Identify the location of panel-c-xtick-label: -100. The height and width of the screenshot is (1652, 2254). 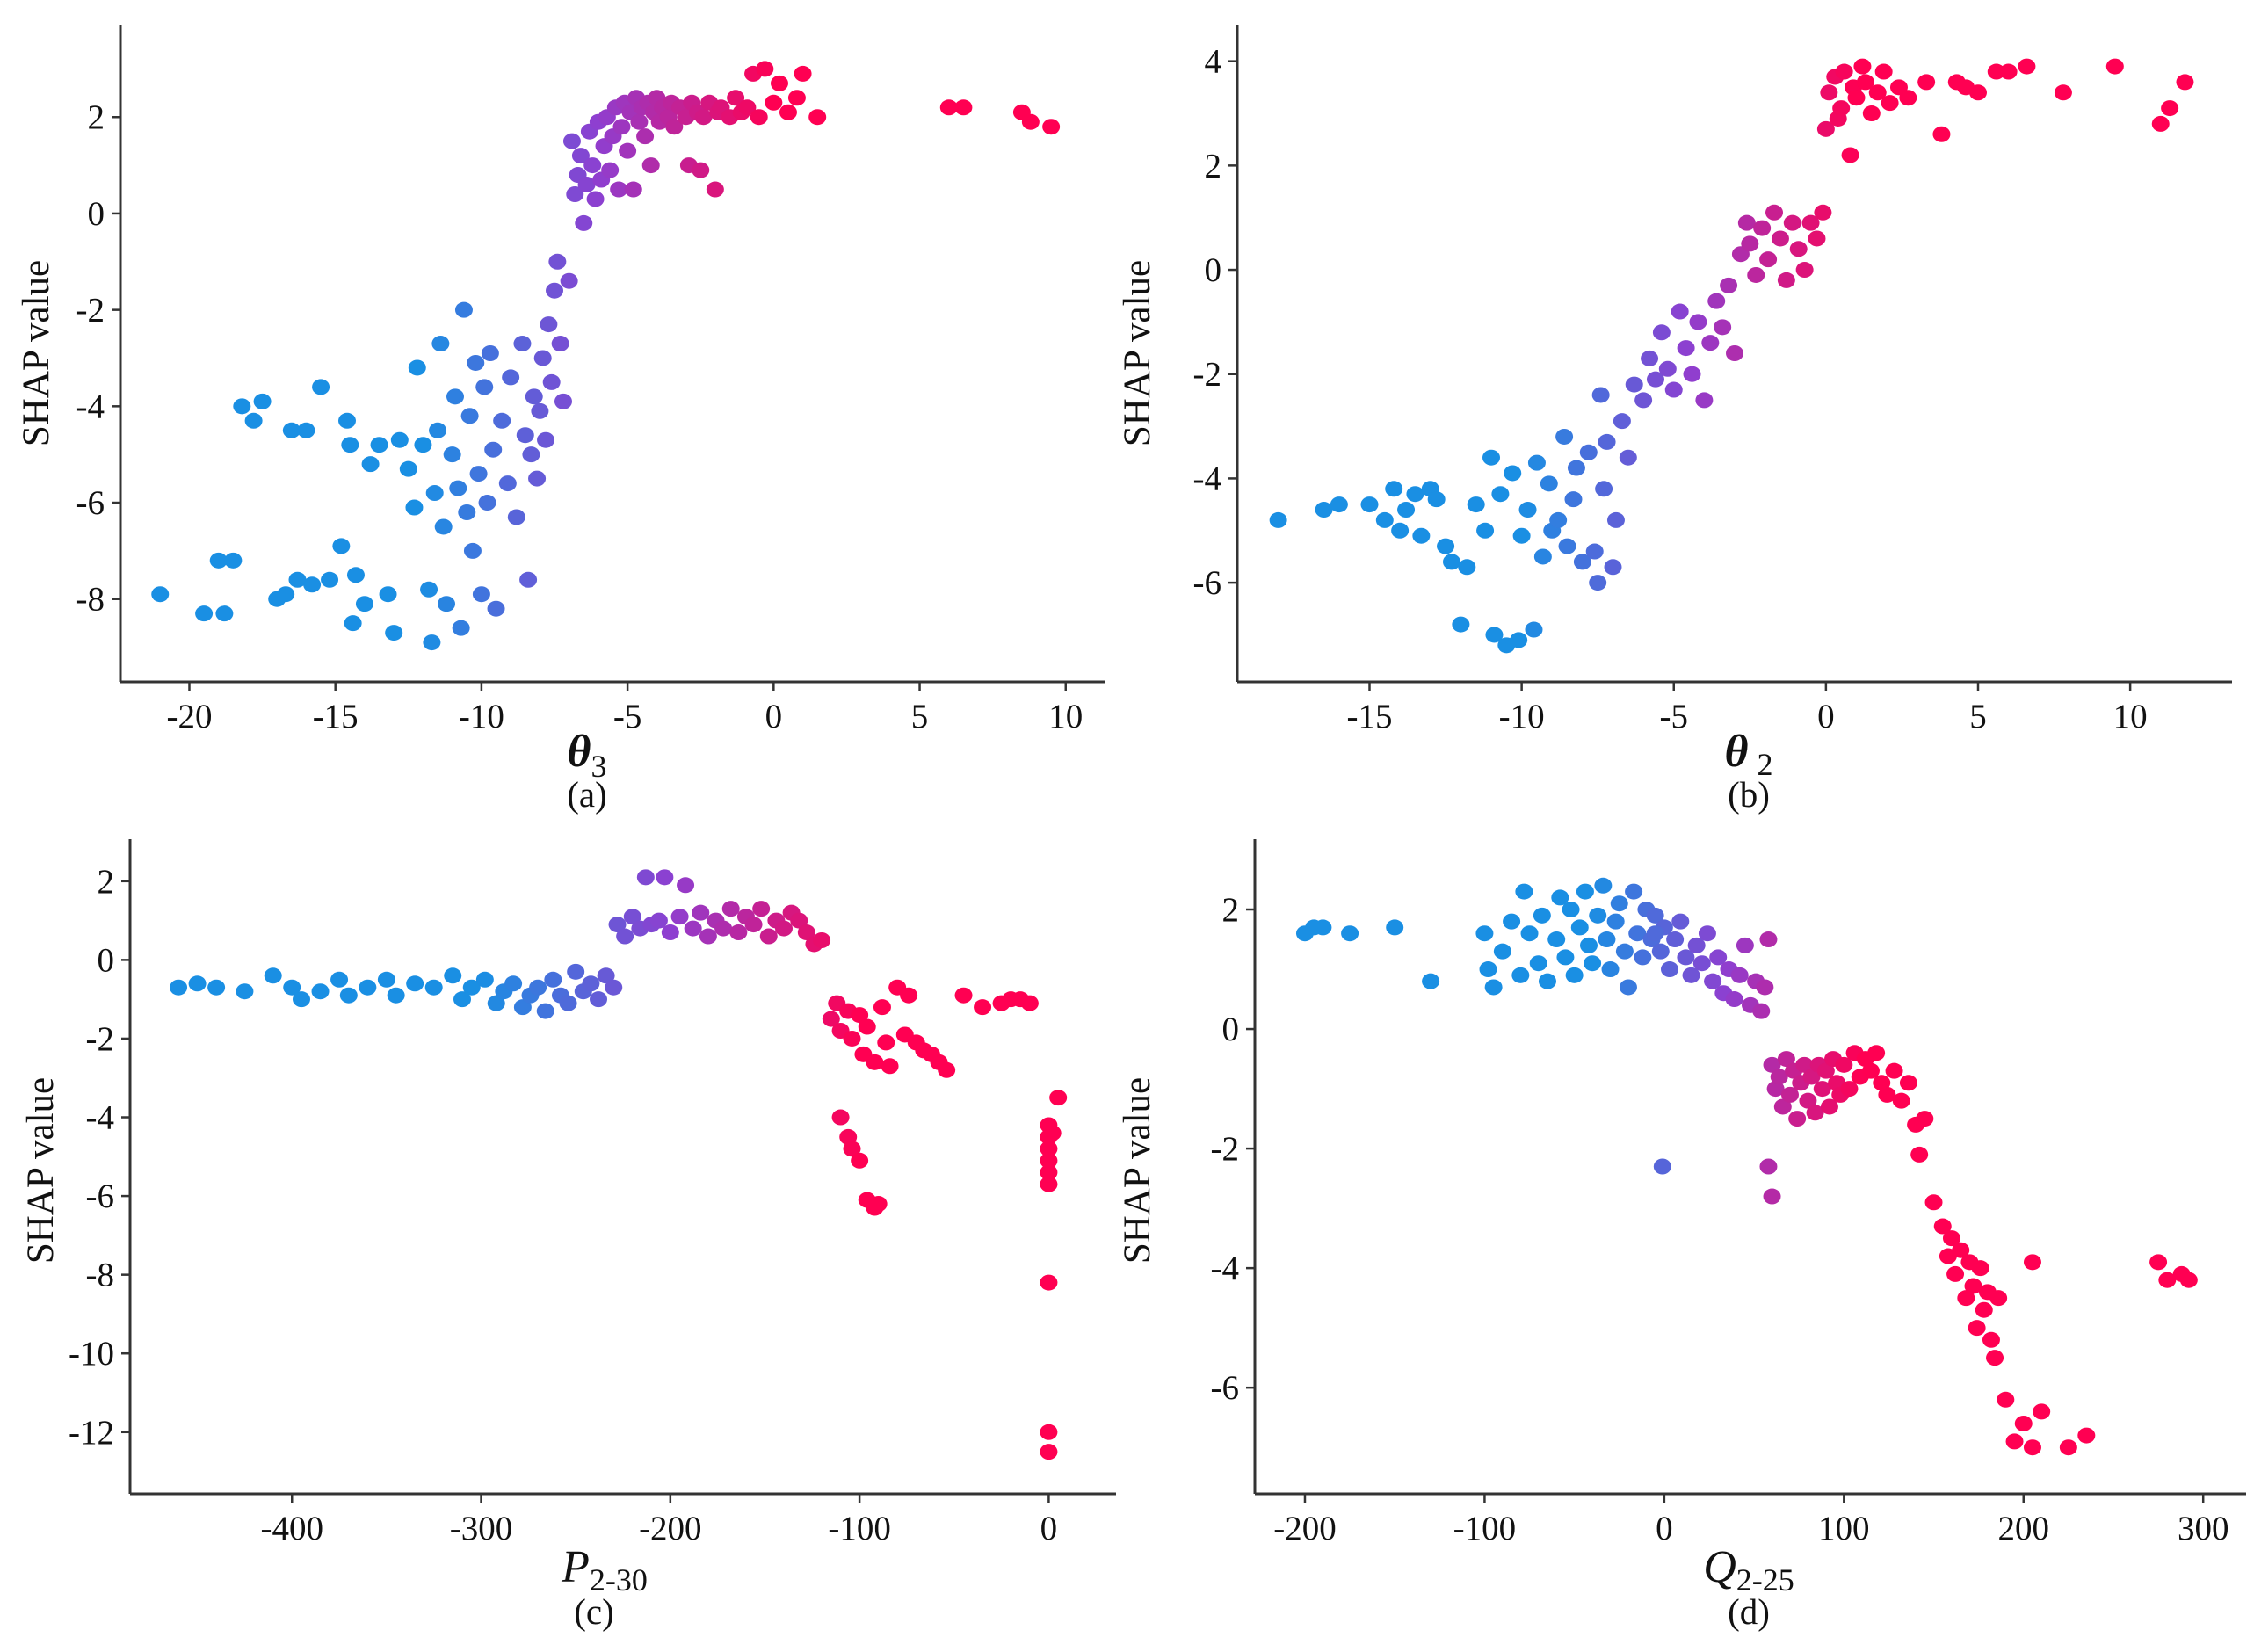
(860, 1529).